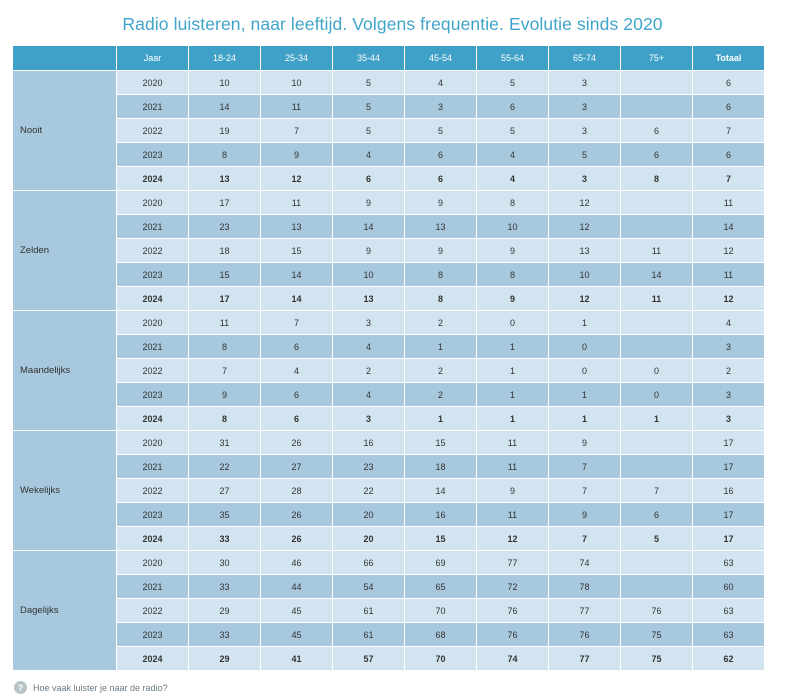 This screenshot has height=699, width=785. Describe the element at coordinates (224, 514) in the screenshot. I see `value-cell: 35` at that location.